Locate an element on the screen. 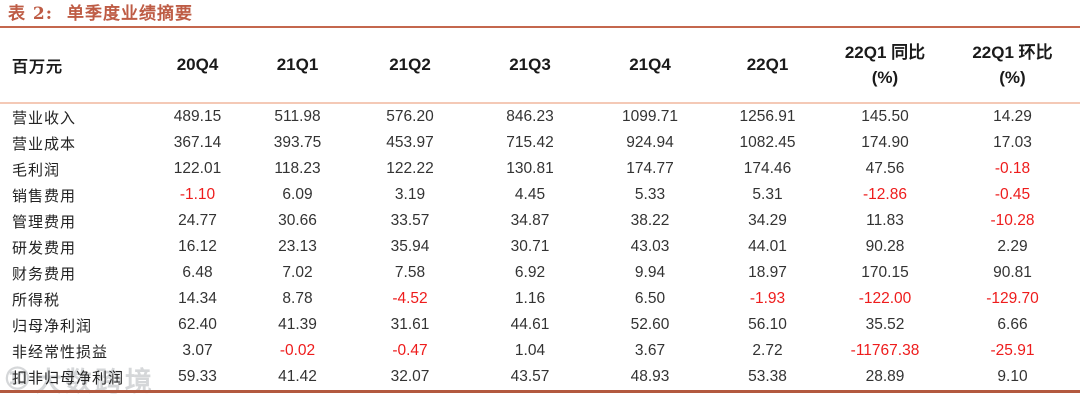 The width and height of the screenshot is (1080, 407). table-row: 销售费用 -1.10 6.09 3.19 4.45 5.33 5.31 -12.86 -0.45 is located at coordinates (540, 195).